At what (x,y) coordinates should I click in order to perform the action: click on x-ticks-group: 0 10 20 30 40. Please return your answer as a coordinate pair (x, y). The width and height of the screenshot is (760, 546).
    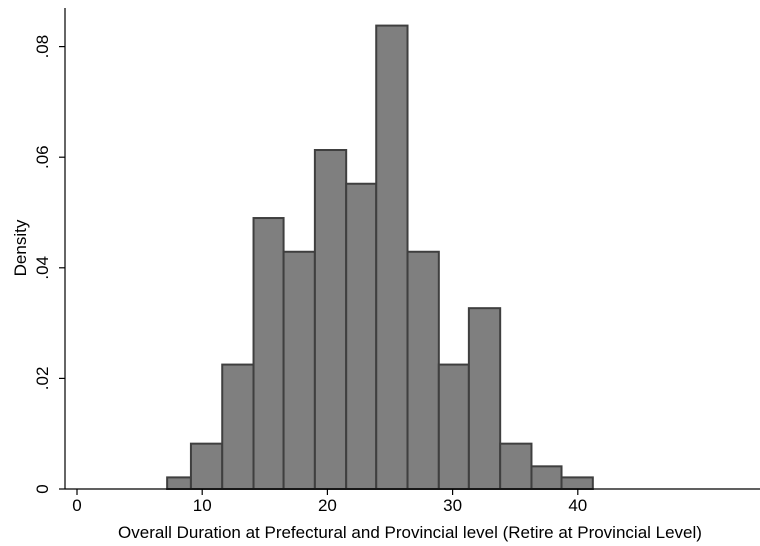
    Looking at the image, I should click on (329, 502).